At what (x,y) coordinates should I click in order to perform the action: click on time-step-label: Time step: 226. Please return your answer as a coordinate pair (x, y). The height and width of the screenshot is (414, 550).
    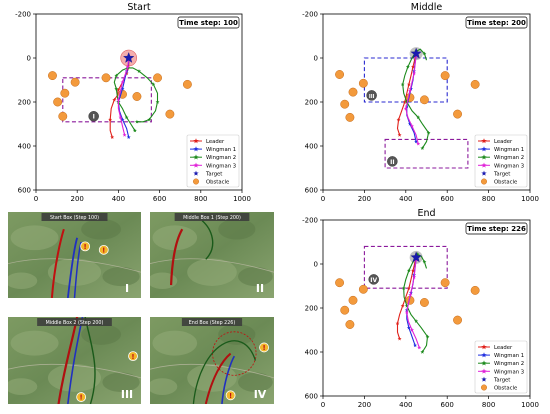
    Looking at the image, I should click on (496, 229).